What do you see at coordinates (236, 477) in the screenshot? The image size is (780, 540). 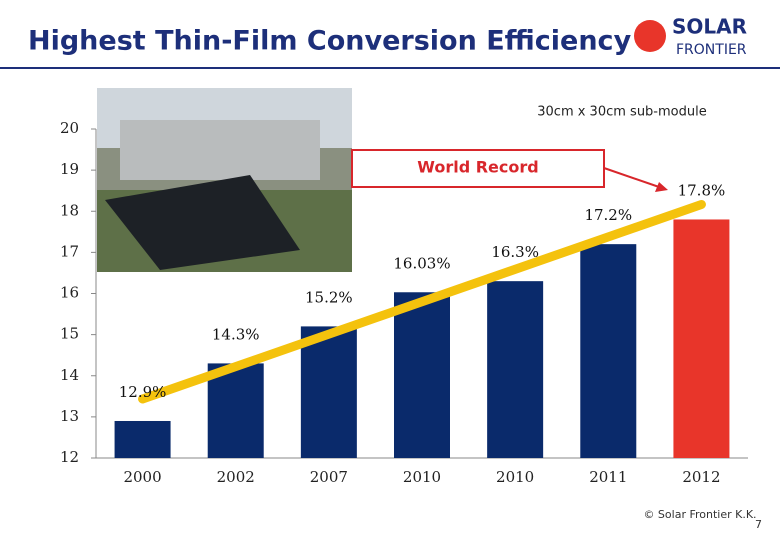 I see `x-tick-label: 2002` at bounding box center [236, 477].